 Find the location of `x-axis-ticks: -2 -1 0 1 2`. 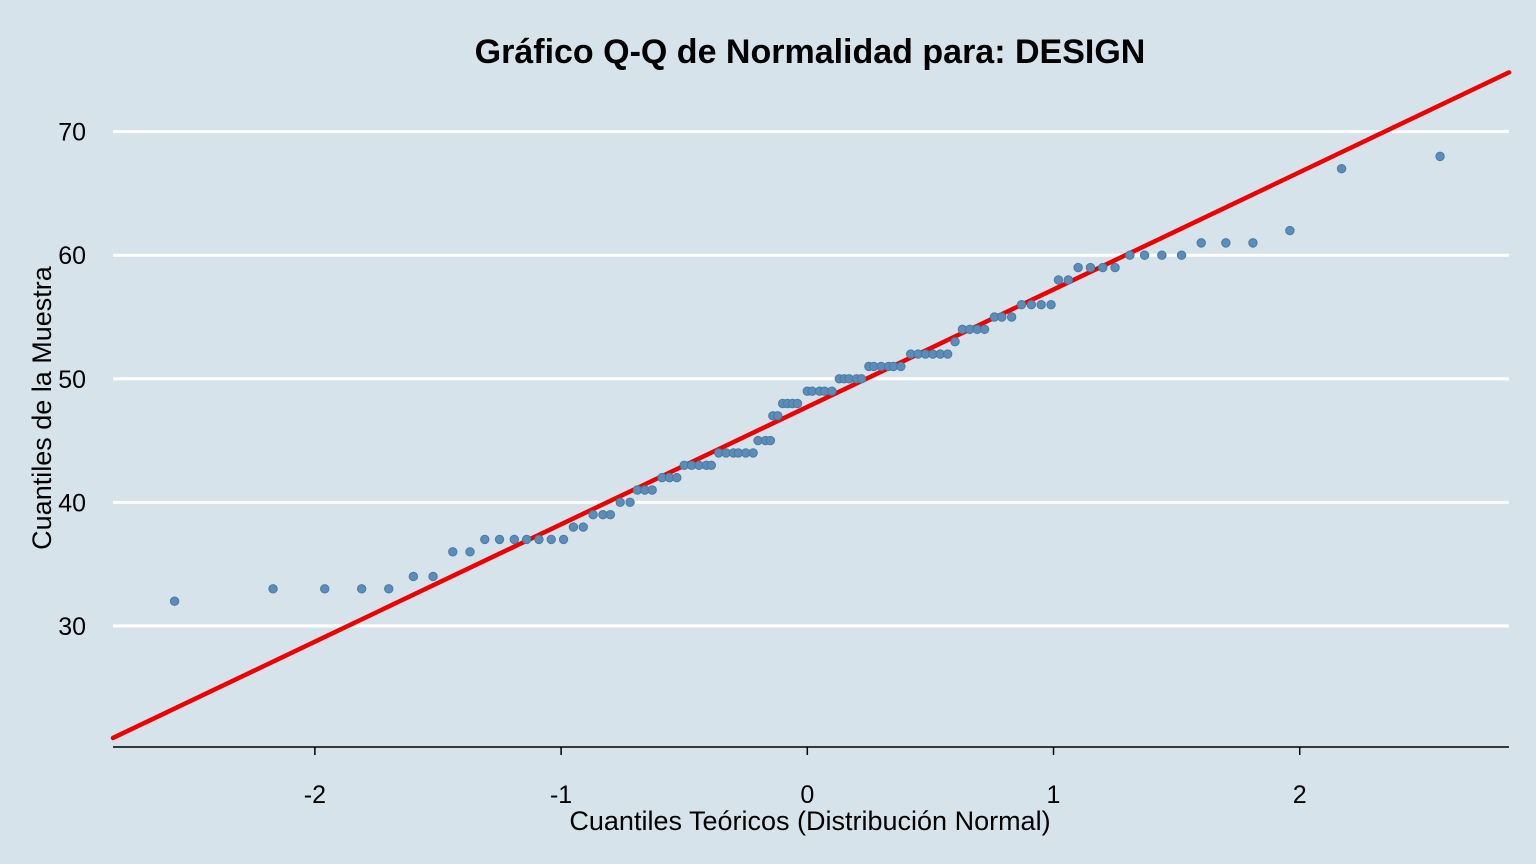

x-axis-ticks: -2 -1 0 1 2 is located at coordinates (805, 778).